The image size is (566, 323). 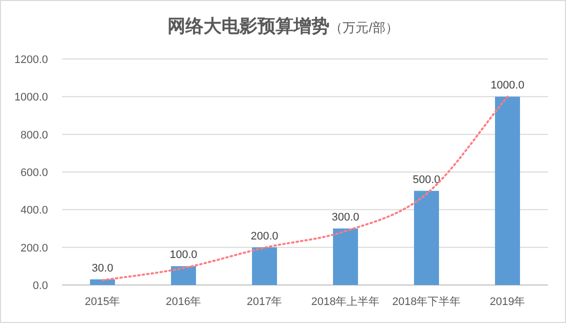 I want to click on x-tick-label: 2018年上半年, so click(x=345, y=301).